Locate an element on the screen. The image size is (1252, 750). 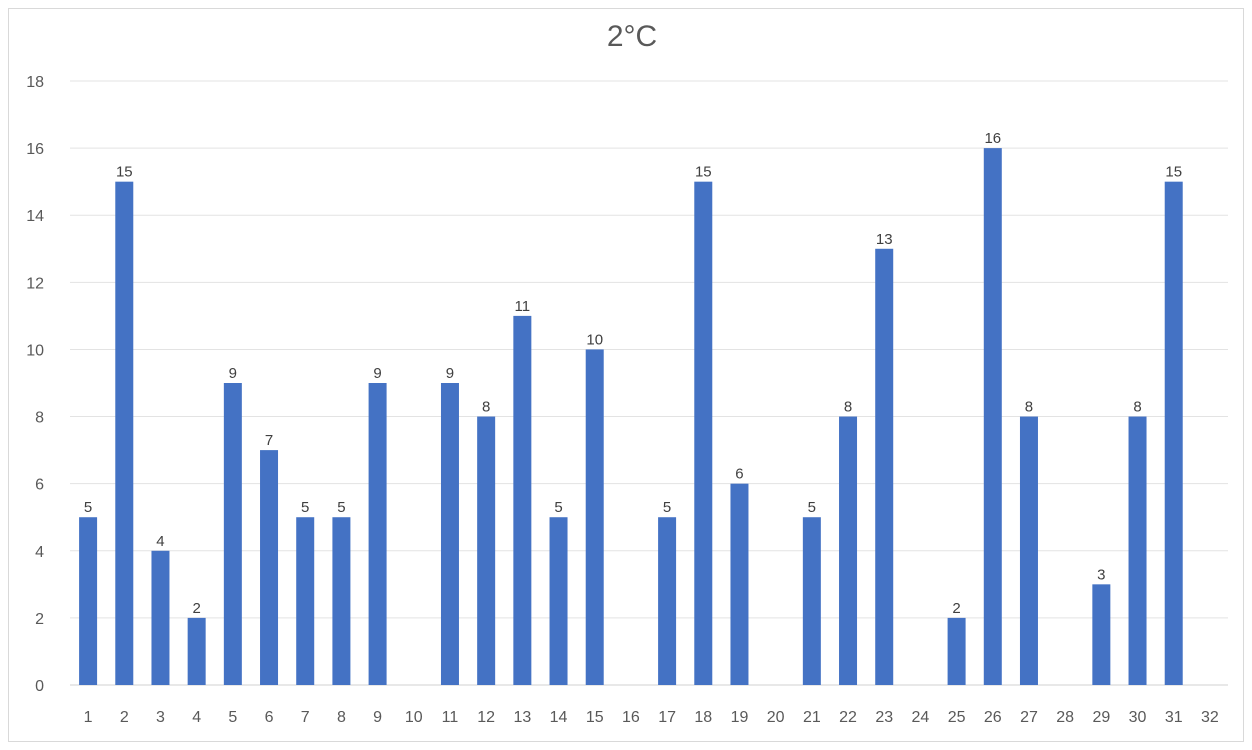
y-tick-label: 2 is located at coordinates (39, 619).